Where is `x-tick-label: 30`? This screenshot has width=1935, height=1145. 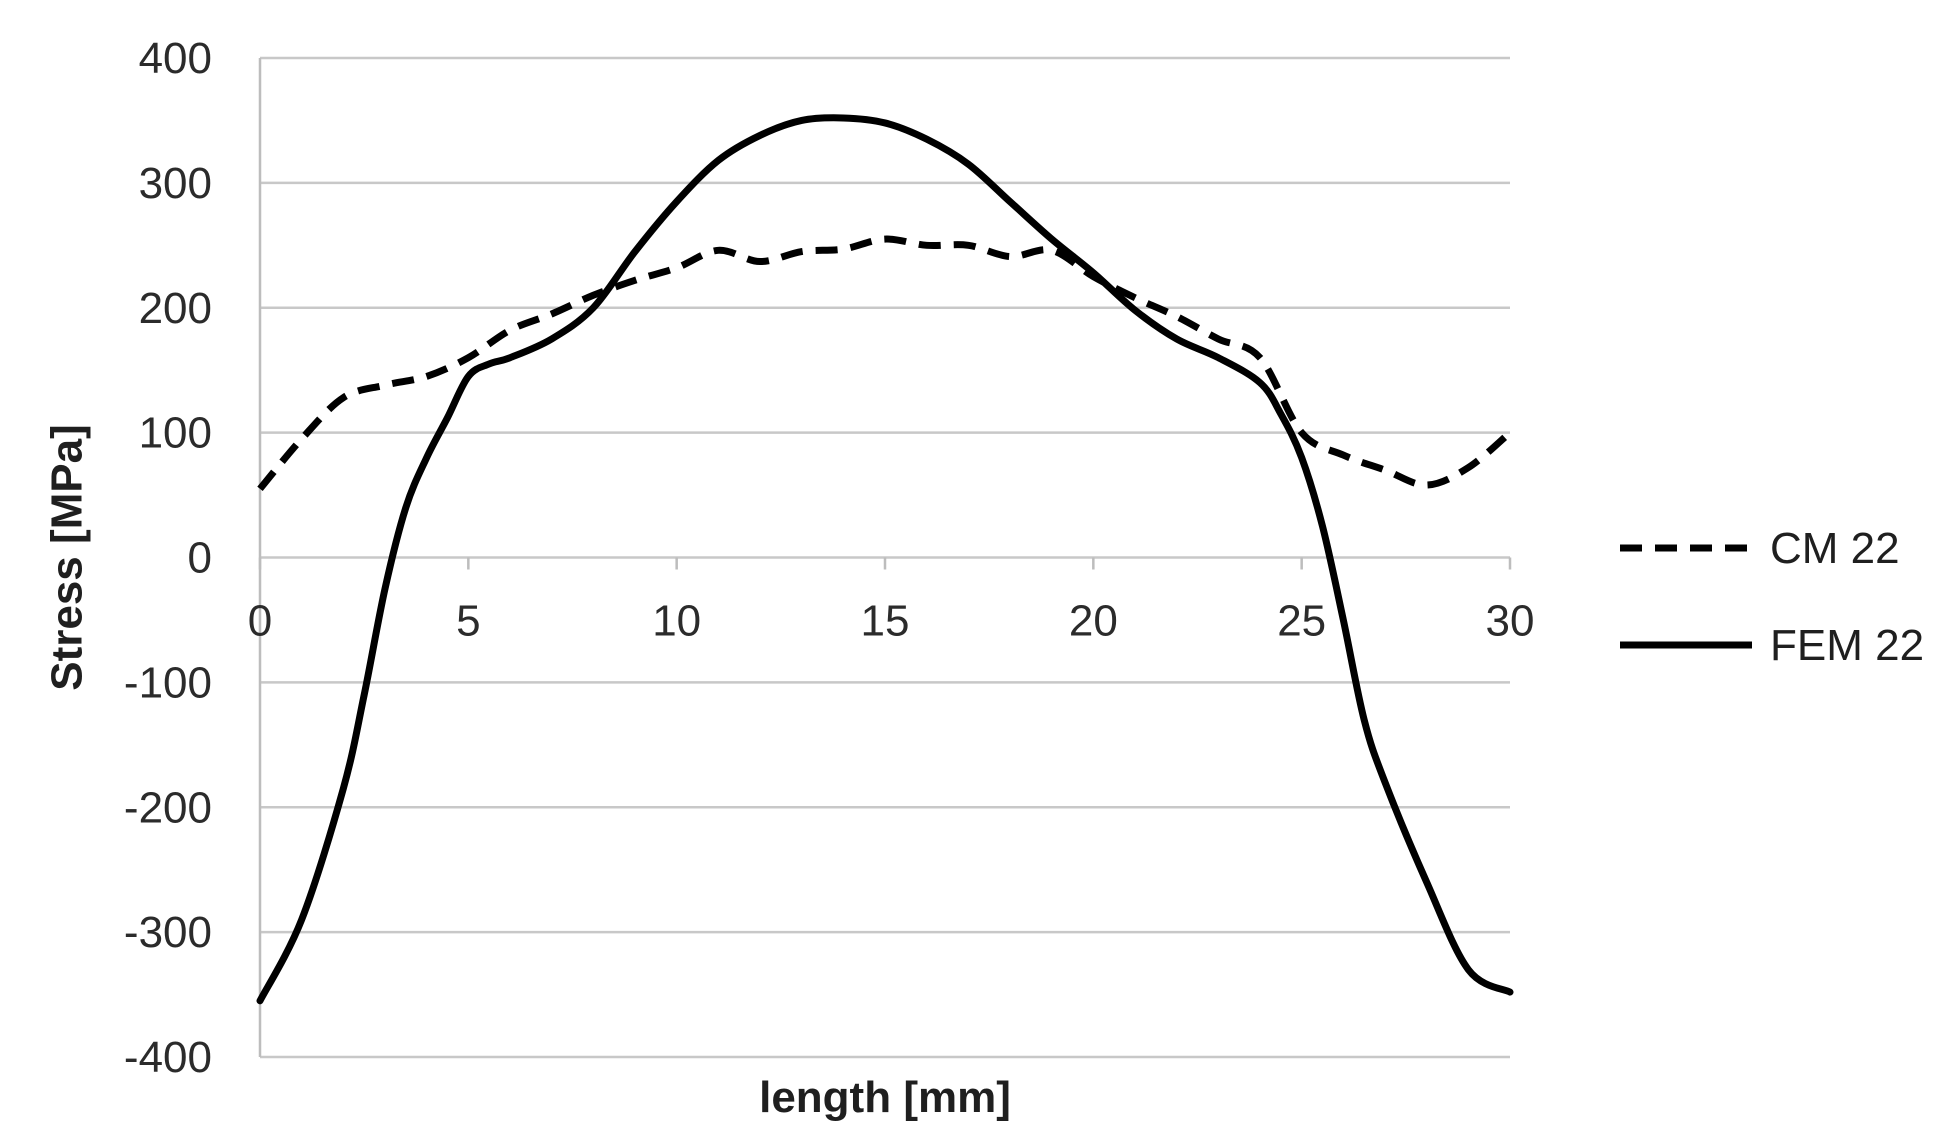 x-tick-label: 30 is located at coordinates (1510, 621).